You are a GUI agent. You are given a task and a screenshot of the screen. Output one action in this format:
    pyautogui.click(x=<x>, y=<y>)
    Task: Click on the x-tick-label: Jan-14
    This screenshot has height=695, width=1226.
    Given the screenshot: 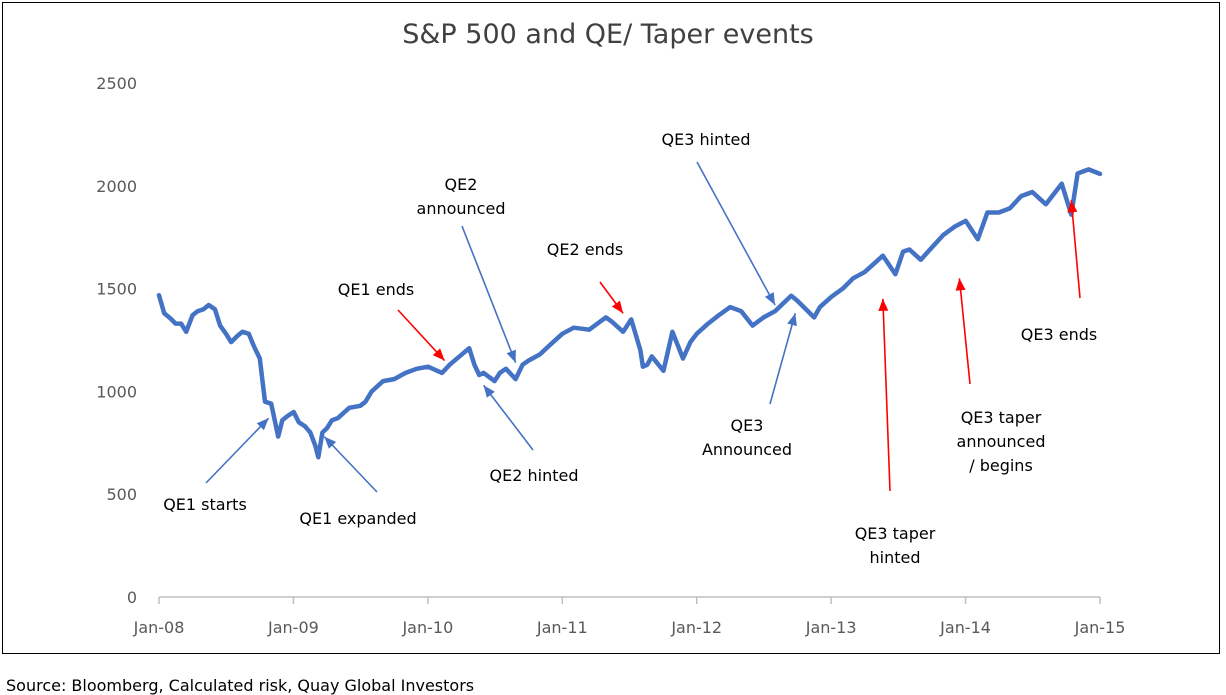 What is the action you would take?
    pyautogui.click(x=965, y=627)
    